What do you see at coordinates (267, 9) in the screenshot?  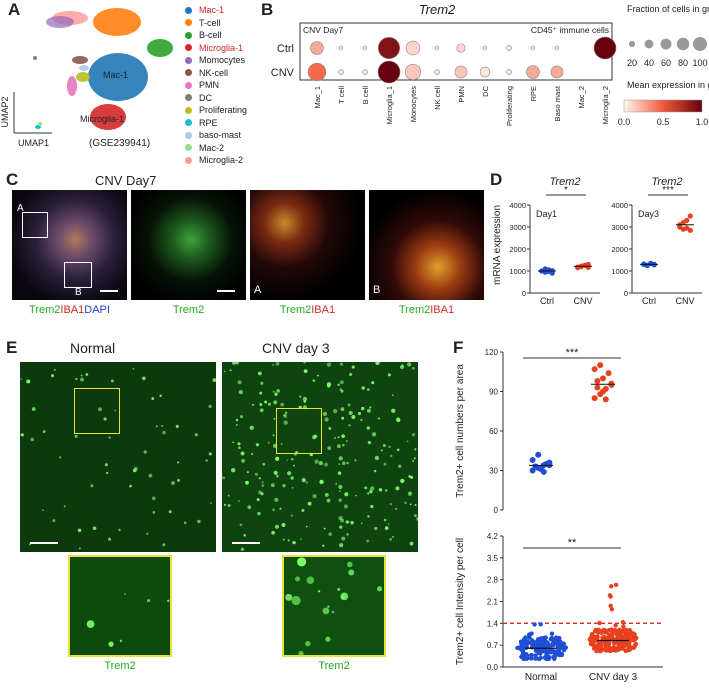 I see `panel-letter-b: B` at bounding box center [267, 9].